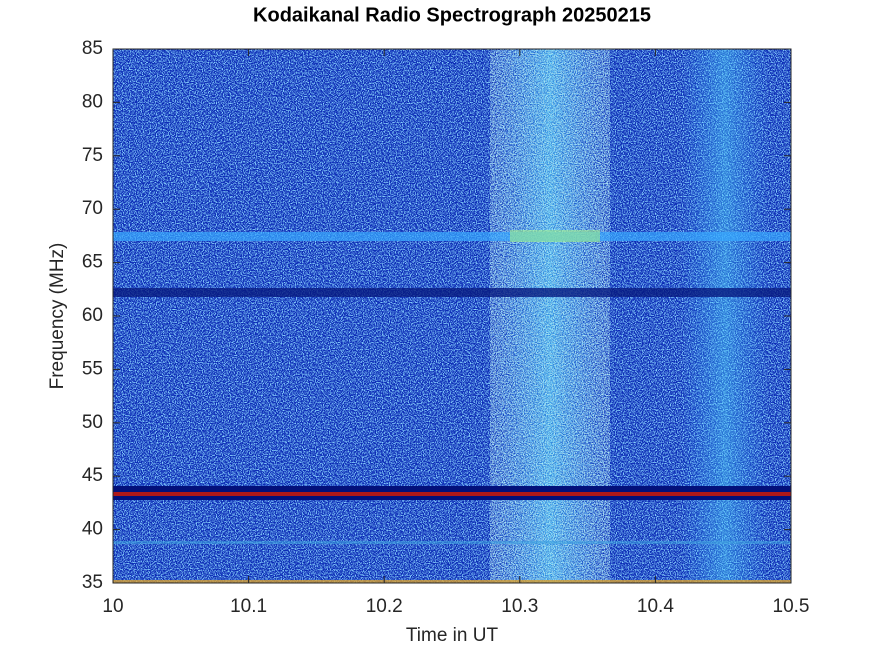 The image size is (874, 655). I want to click on x-tick-label: 10.3, so click(519, 606).